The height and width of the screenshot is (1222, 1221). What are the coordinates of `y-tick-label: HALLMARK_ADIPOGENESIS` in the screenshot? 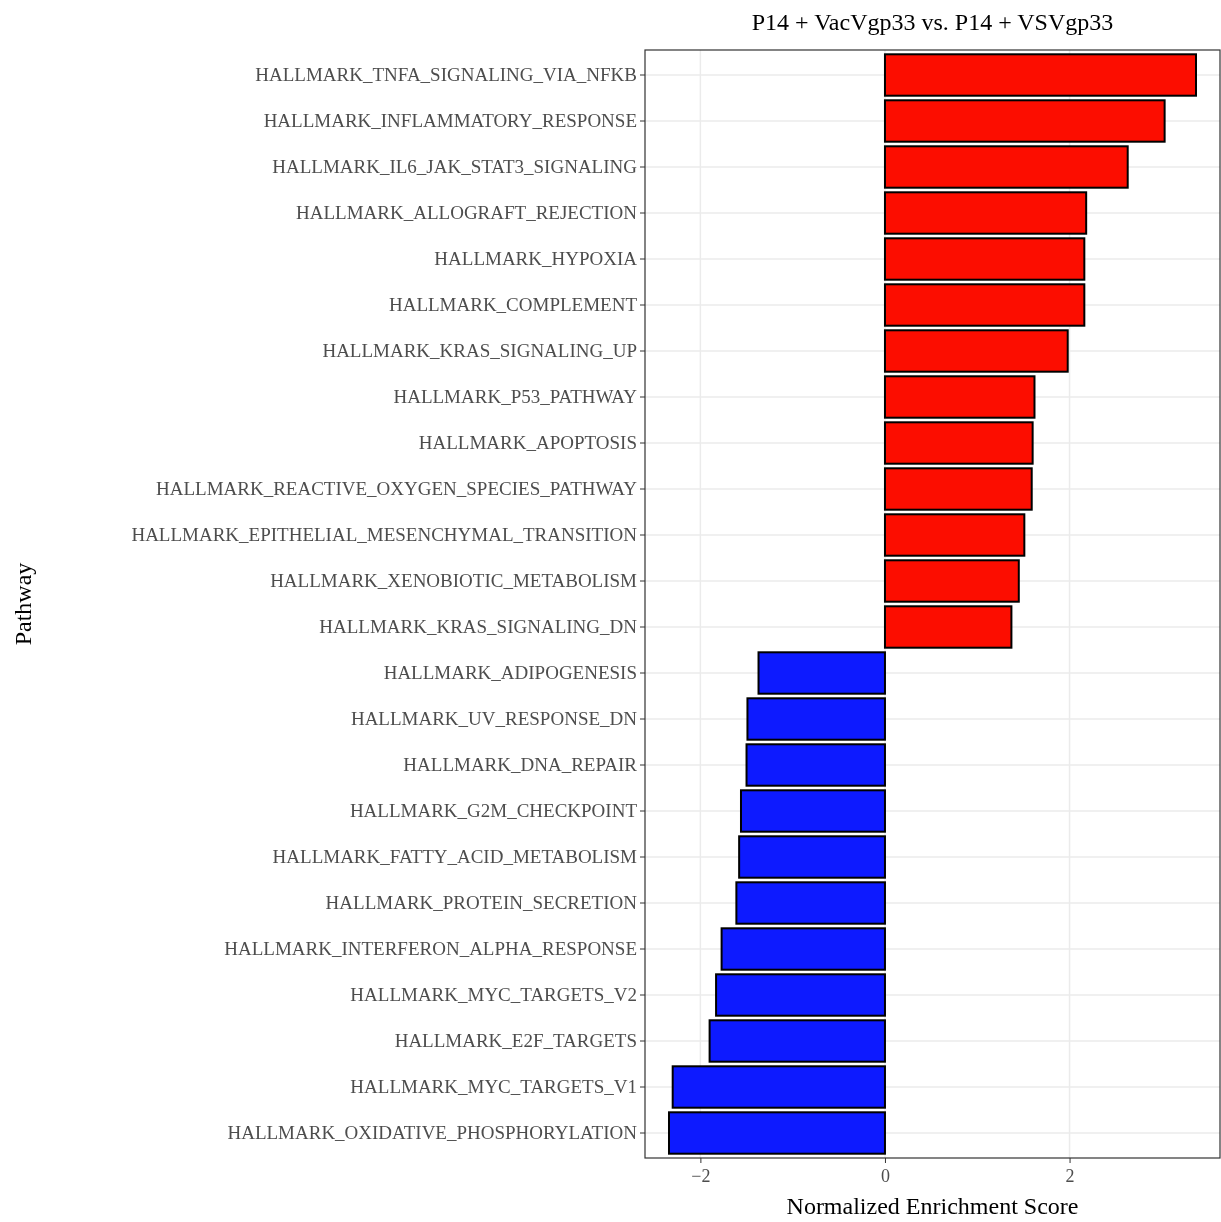 It's located at (510, 673).